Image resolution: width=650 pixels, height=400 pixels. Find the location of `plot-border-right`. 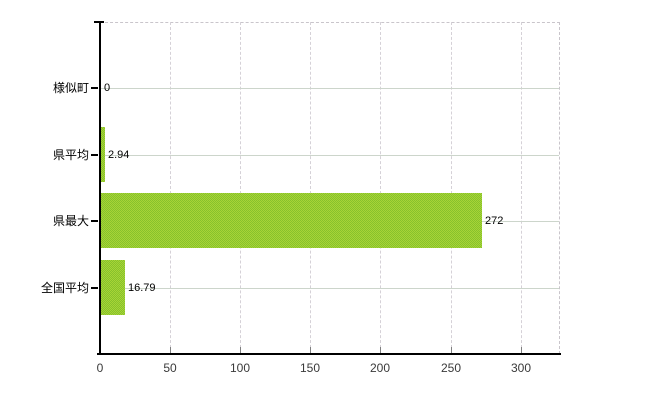

plot-border-right is located at coordinates (559, 188).